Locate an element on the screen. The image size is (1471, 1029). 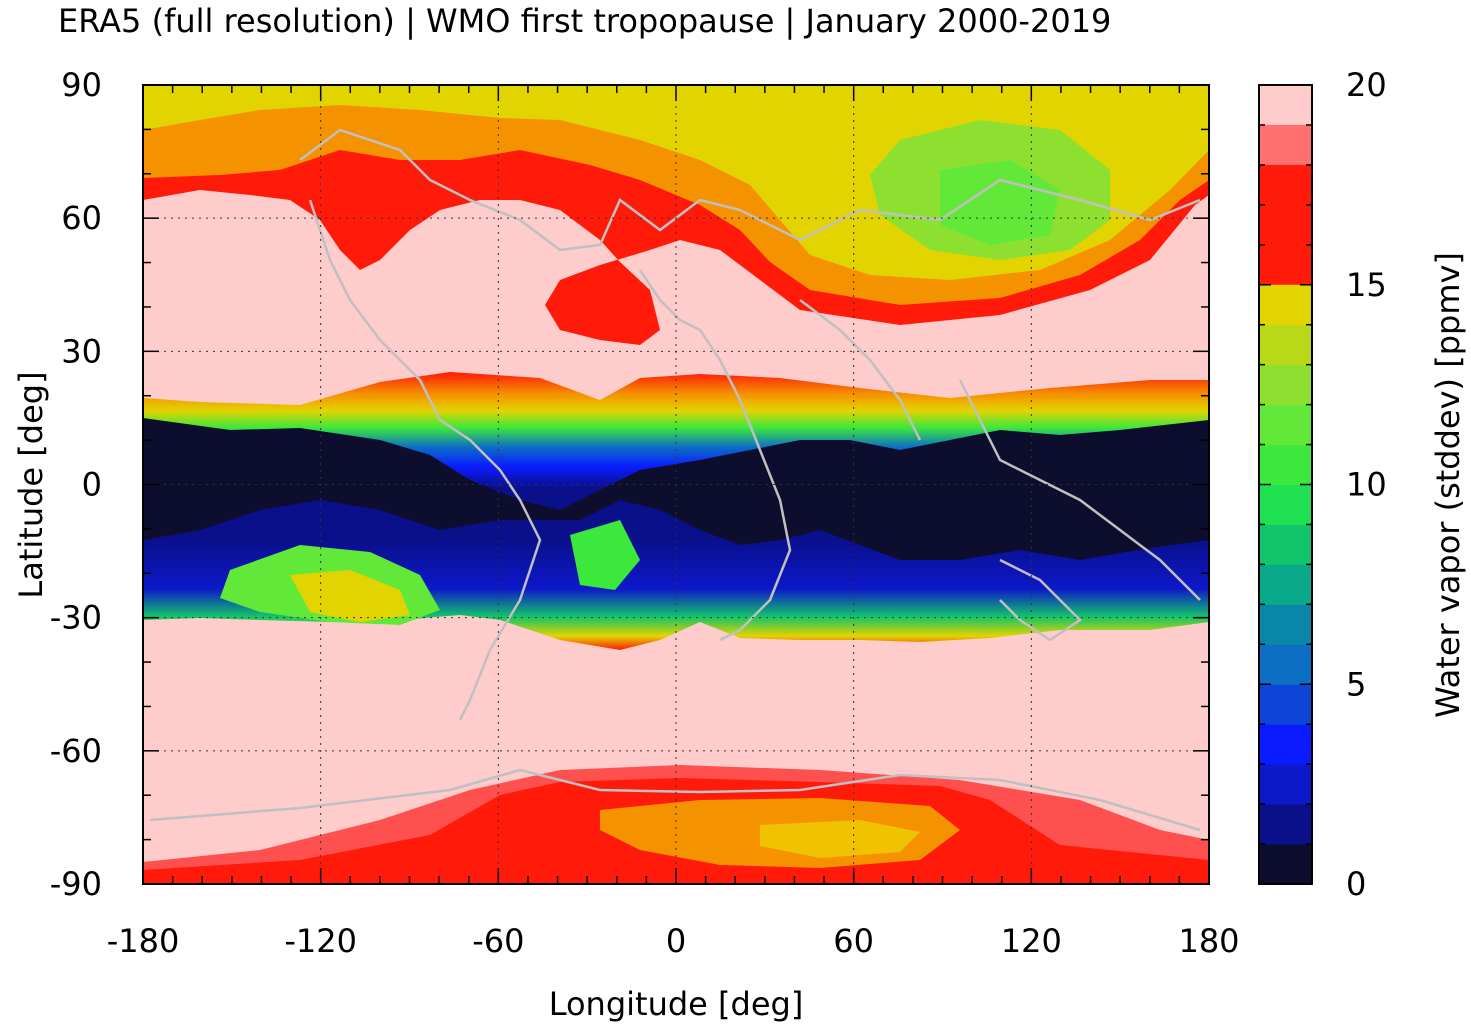
x-tick-labels: -180 -120 -60 0 60 120 180 is located at coordinates (673, 941).